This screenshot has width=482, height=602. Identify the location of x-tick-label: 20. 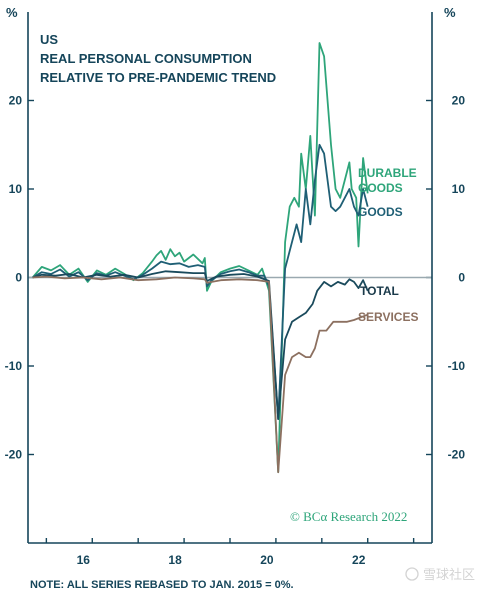
(267, 560).